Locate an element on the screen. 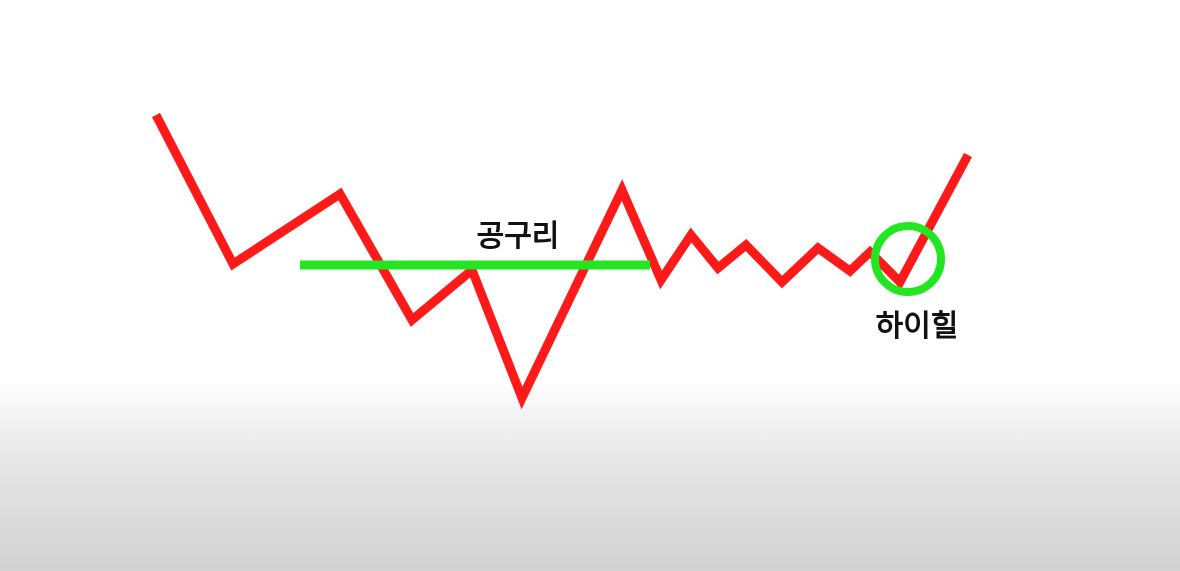 The image size is (1180, 571). highlight-circle is located at coordinates (908, 259).